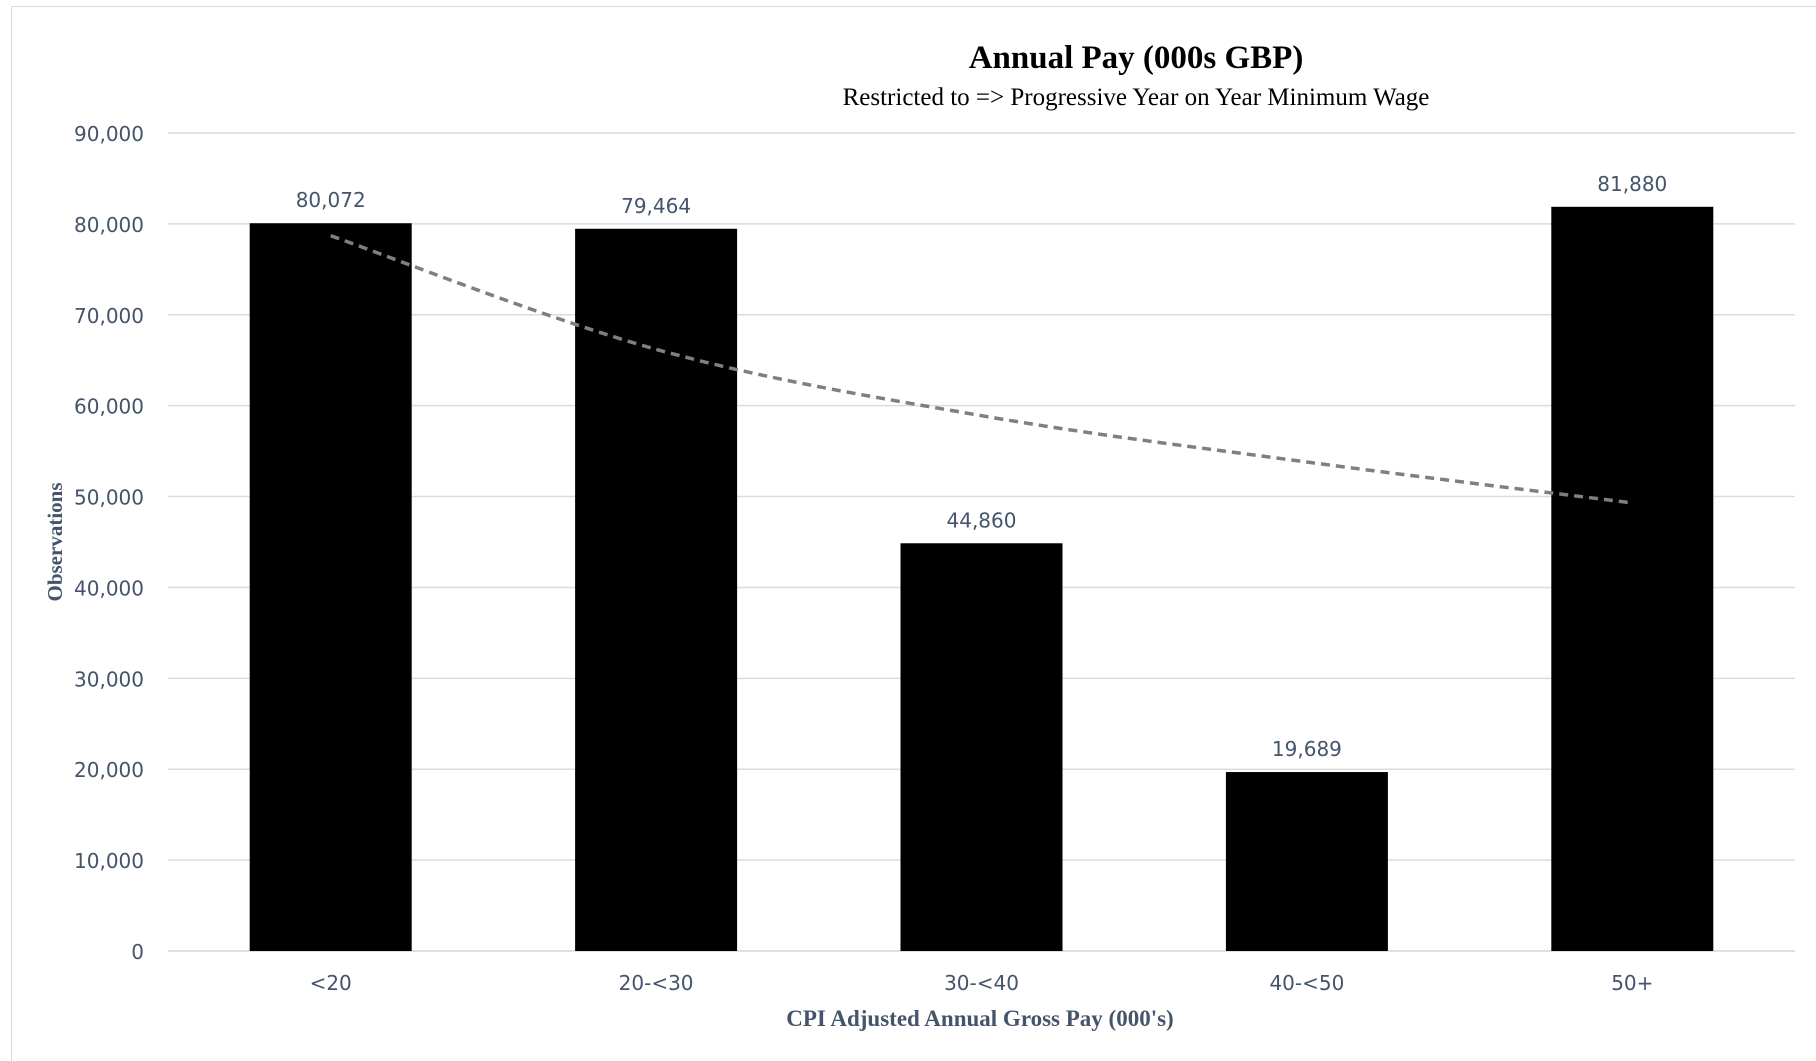 The width and height of the screenshot is (1816, 1061). I want to click on y-tick-label: 50,000, so click(109, 498).